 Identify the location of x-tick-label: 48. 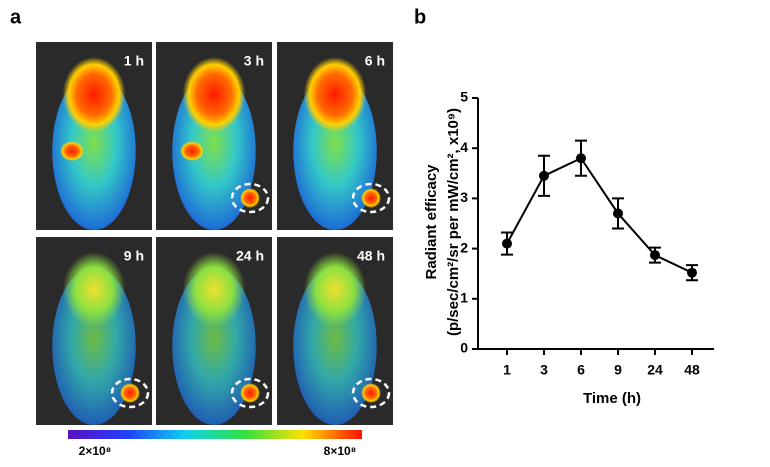
(692, 370).